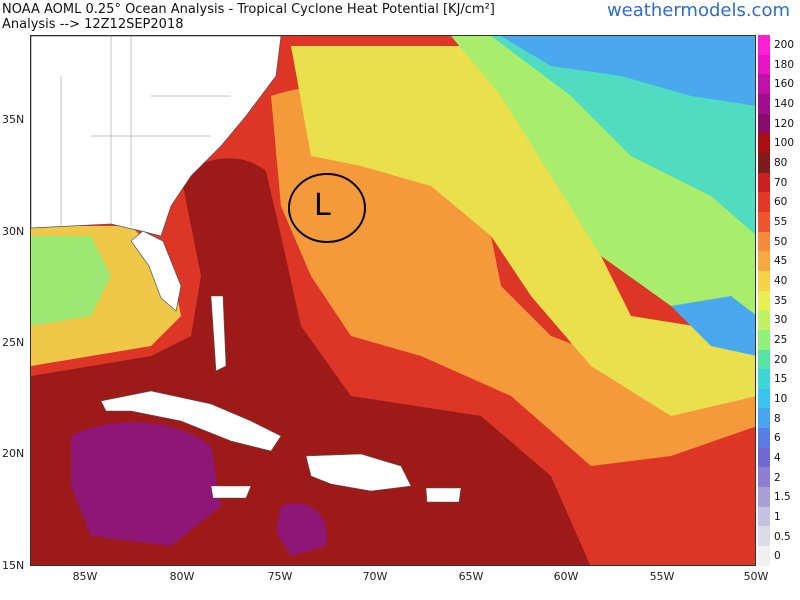  Describe the element at coordinates (698, 10) in the screenshot. I see `brand-logo-text: weathermodels.com` at that location.